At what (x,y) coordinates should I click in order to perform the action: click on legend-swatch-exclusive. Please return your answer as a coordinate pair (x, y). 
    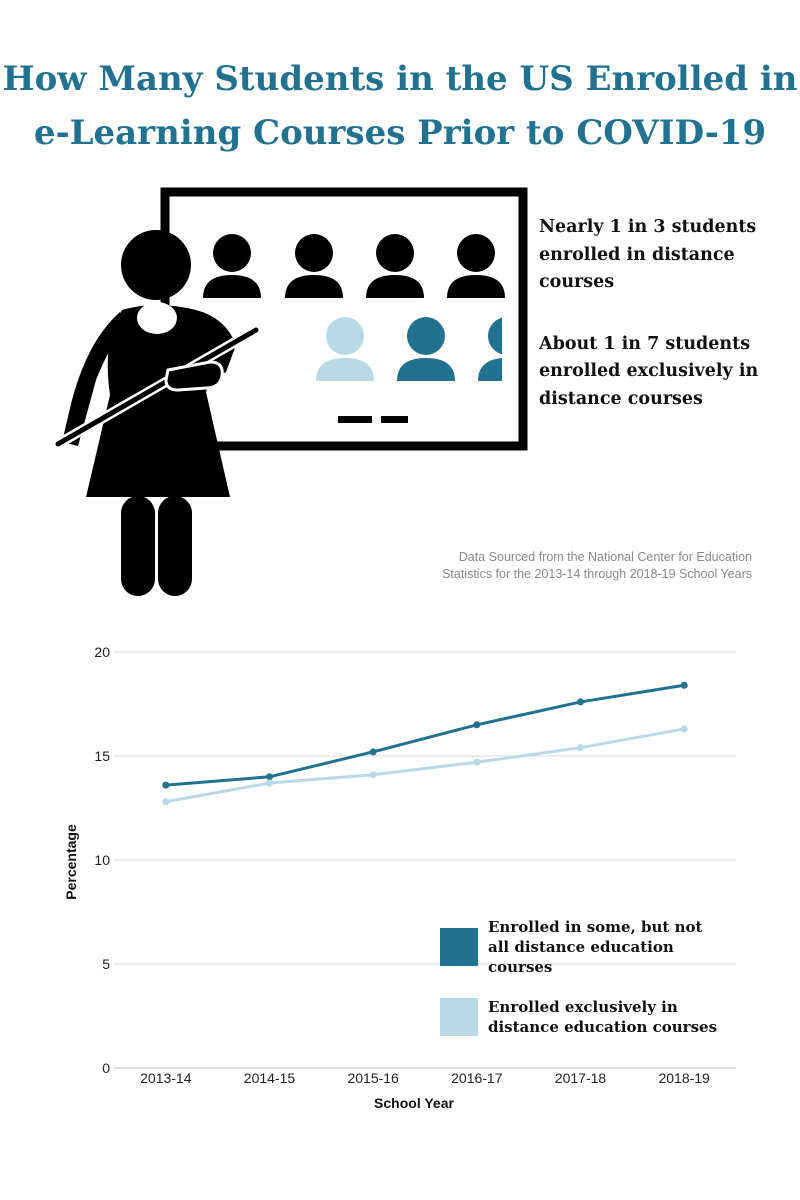
    Looking at the image, I should click on (459, 1017).